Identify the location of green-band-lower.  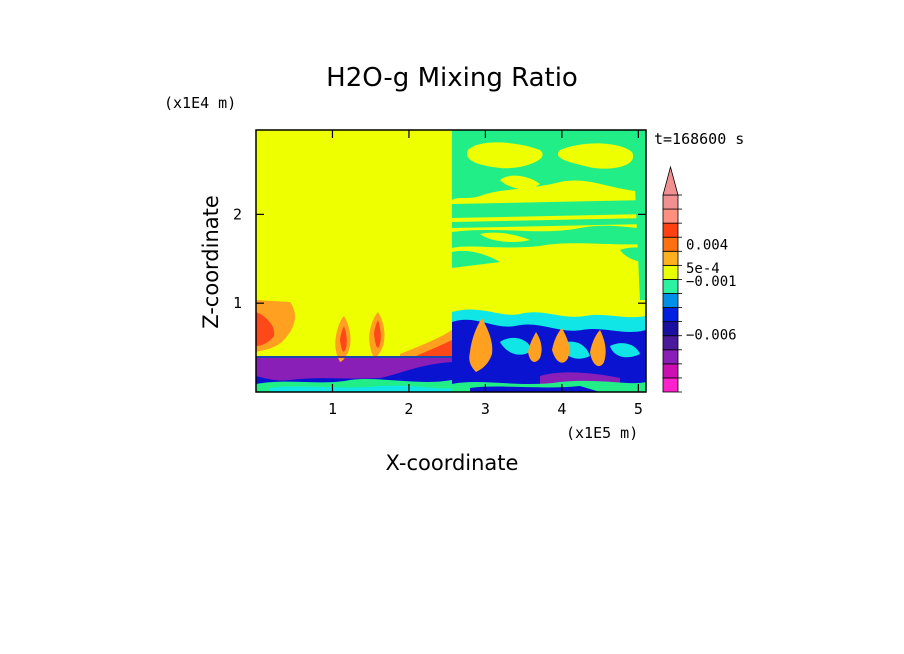
(549, 236).